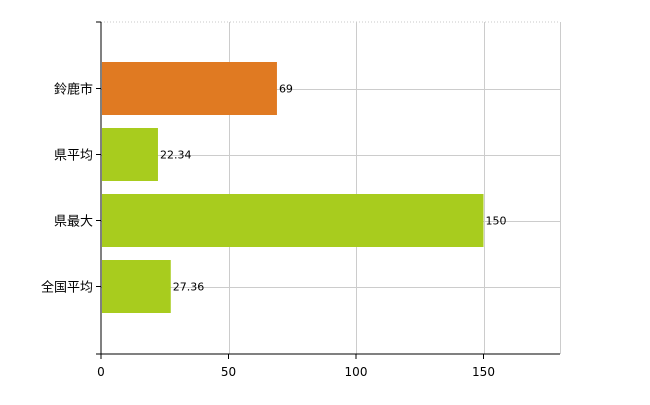 Image resolution: width=650 pixels, height=405 pixels. What do you see at coordinates (483, 372) in the screenshot?
I see `x-tick-label: 150` at bounding box center [483, 372].